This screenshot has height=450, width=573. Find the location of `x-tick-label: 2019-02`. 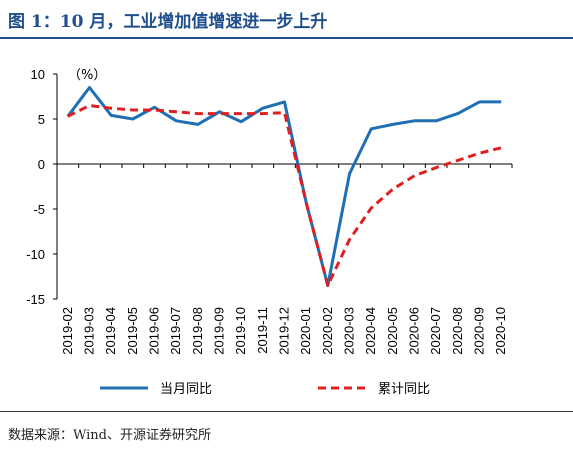

x-tick-label: 2019-02 is located at coordinates (67, 331).